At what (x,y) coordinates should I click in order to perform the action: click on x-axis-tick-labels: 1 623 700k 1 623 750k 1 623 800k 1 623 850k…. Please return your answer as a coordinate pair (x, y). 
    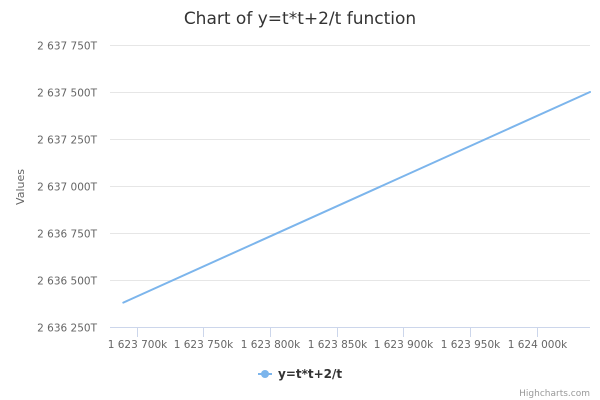
    Looking at the image, I should click on (338, 345).